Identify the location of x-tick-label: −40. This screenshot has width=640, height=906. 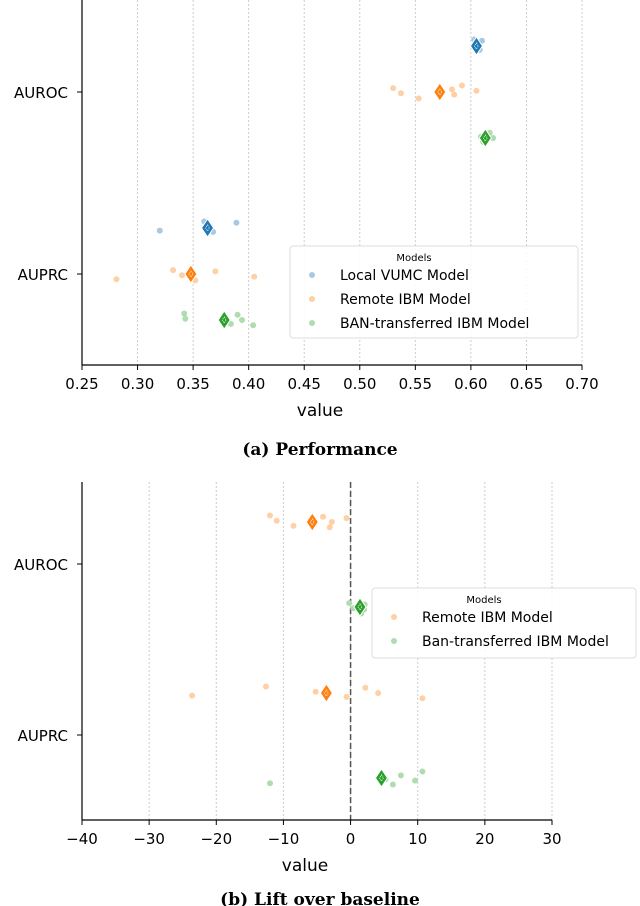
(82, 839).